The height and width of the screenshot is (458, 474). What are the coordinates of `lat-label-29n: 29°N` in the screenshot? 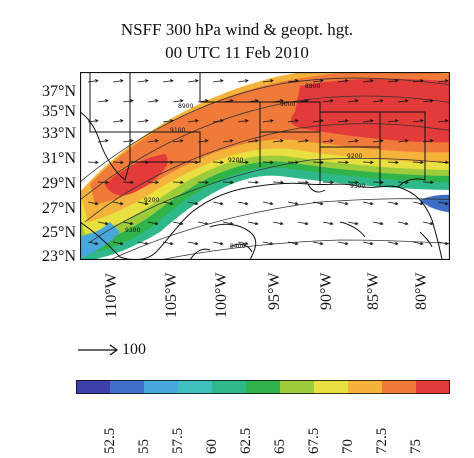 It's located at (59, 183).